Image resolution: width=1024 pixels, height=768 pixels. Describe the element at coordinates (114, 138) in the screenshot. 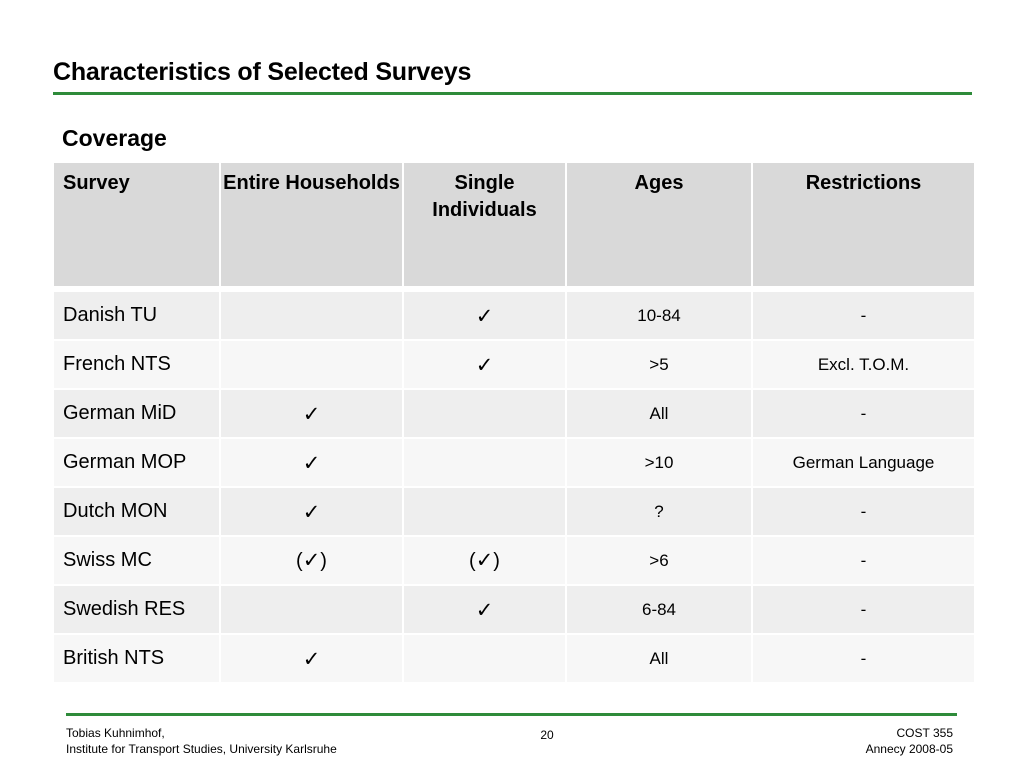

I see `section-heading: Coverage` at that location.